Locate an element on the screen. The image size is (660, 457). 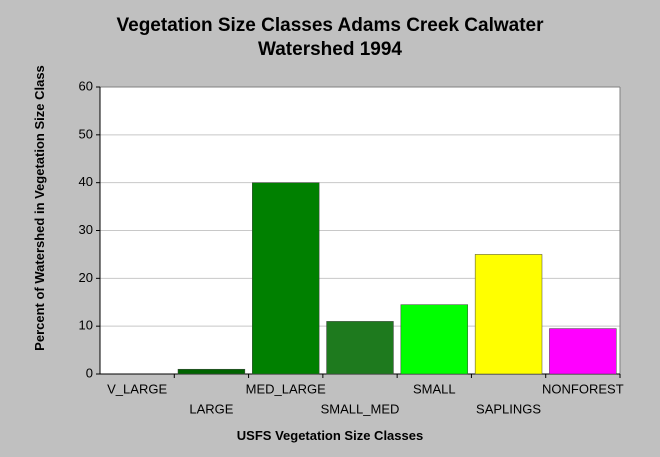
x-tick-label: V_LARGE is located at coordinates (137, 388).